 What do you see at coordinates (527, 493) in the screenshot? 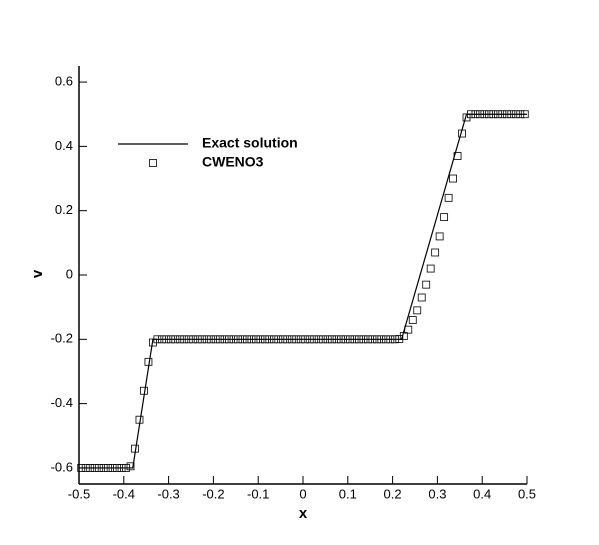
I see `x-tick-label: 0.5` at bounding box center [527, 493].